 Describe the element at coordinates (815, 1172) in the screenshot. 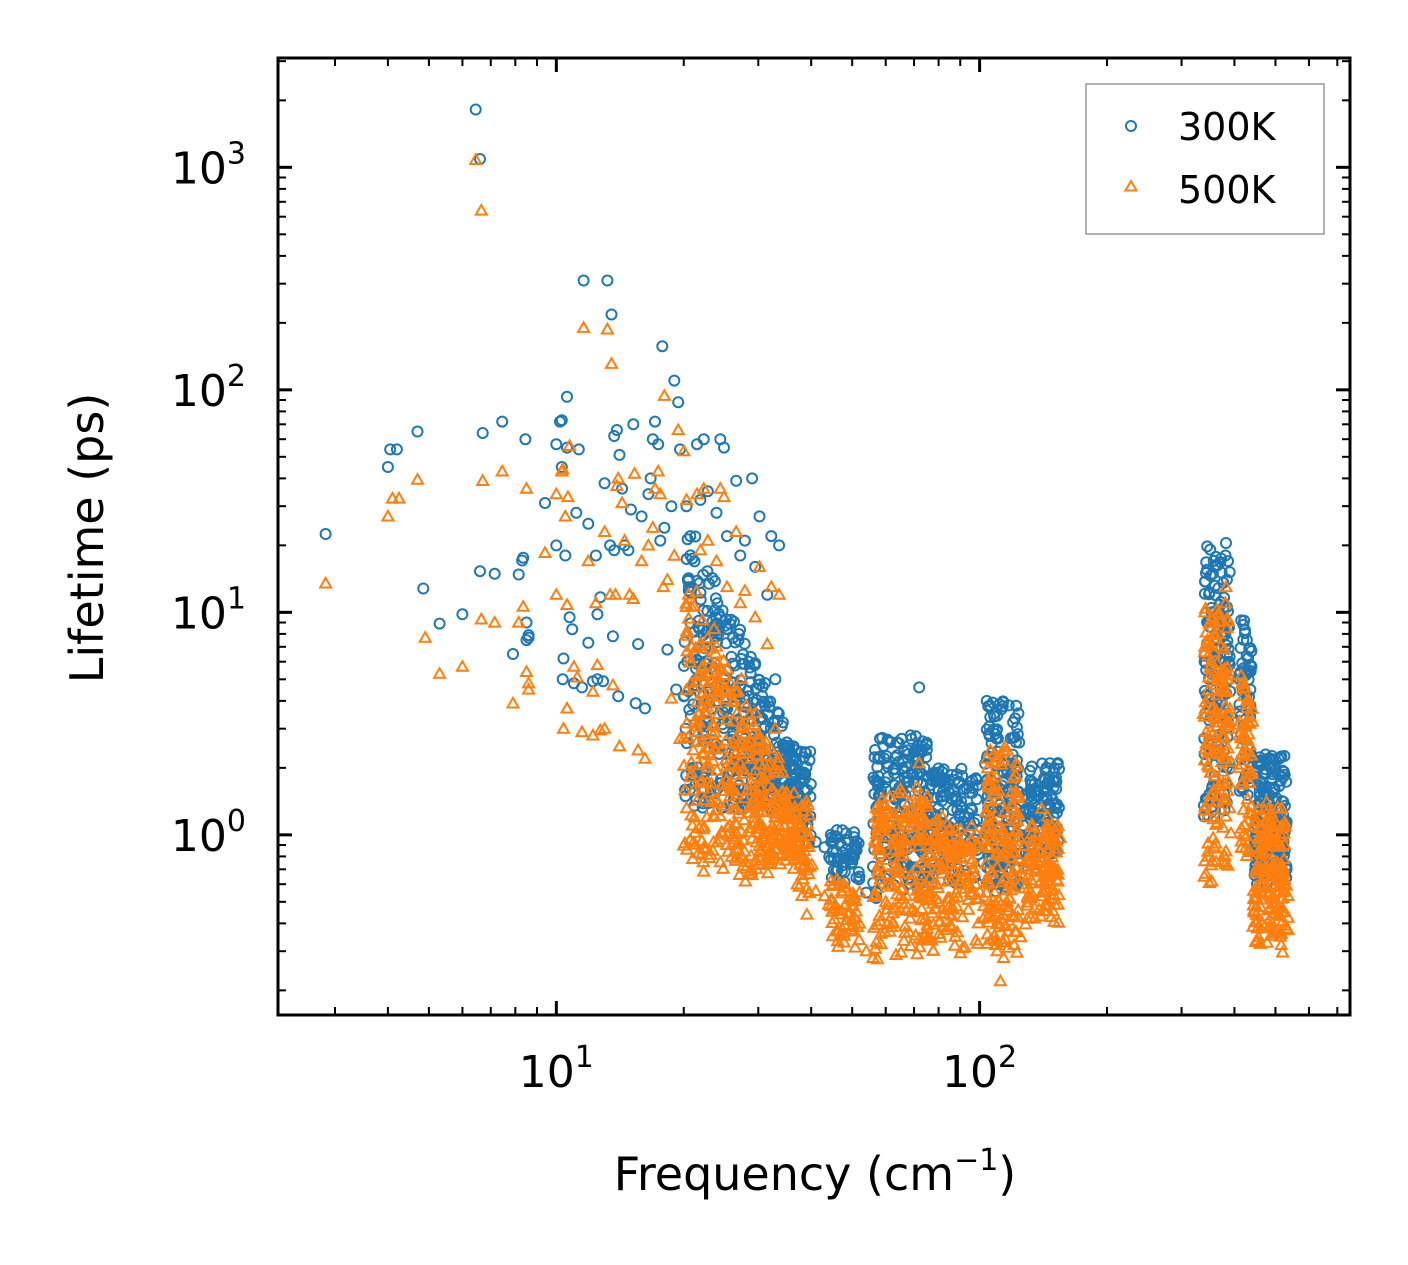

I see `x-axis-title: Frequency (cm−1)` at that location.